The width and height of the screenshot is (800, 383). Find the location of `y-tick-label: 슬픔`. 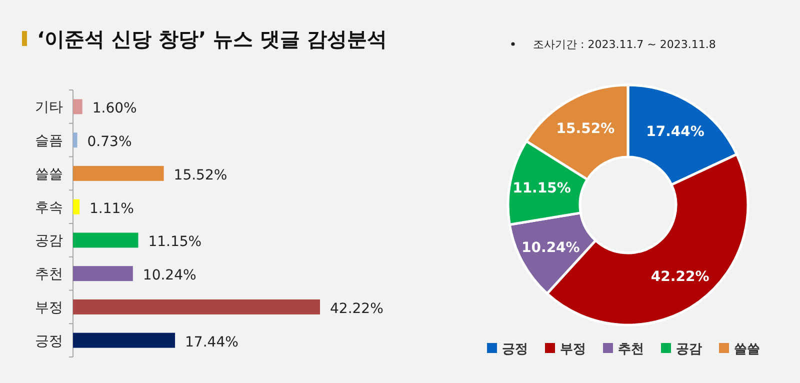

y-tick-label: 슬픔 is located at coordinates (49, 141).